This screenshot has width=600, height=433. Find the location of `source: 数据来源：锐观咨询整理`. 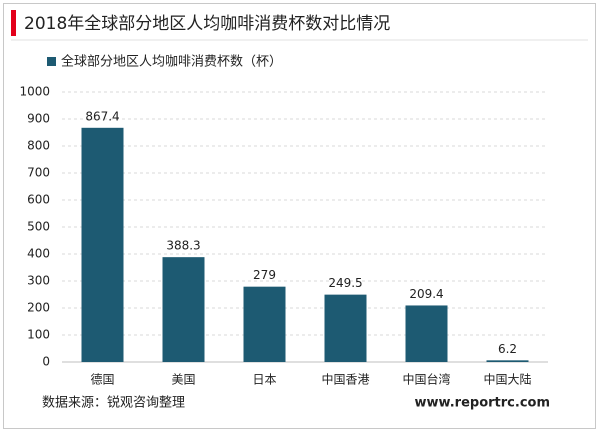

source: 数据来源：锐观咨询整理 is located at coordinates (113, 403).